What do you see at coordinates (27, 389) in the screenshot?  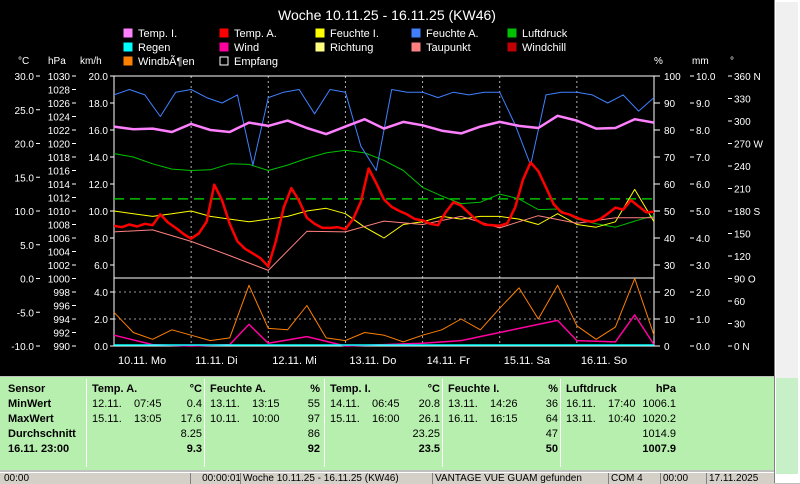 I see `stats-sensor-header: Sensor` at bounding box center [27, 389].